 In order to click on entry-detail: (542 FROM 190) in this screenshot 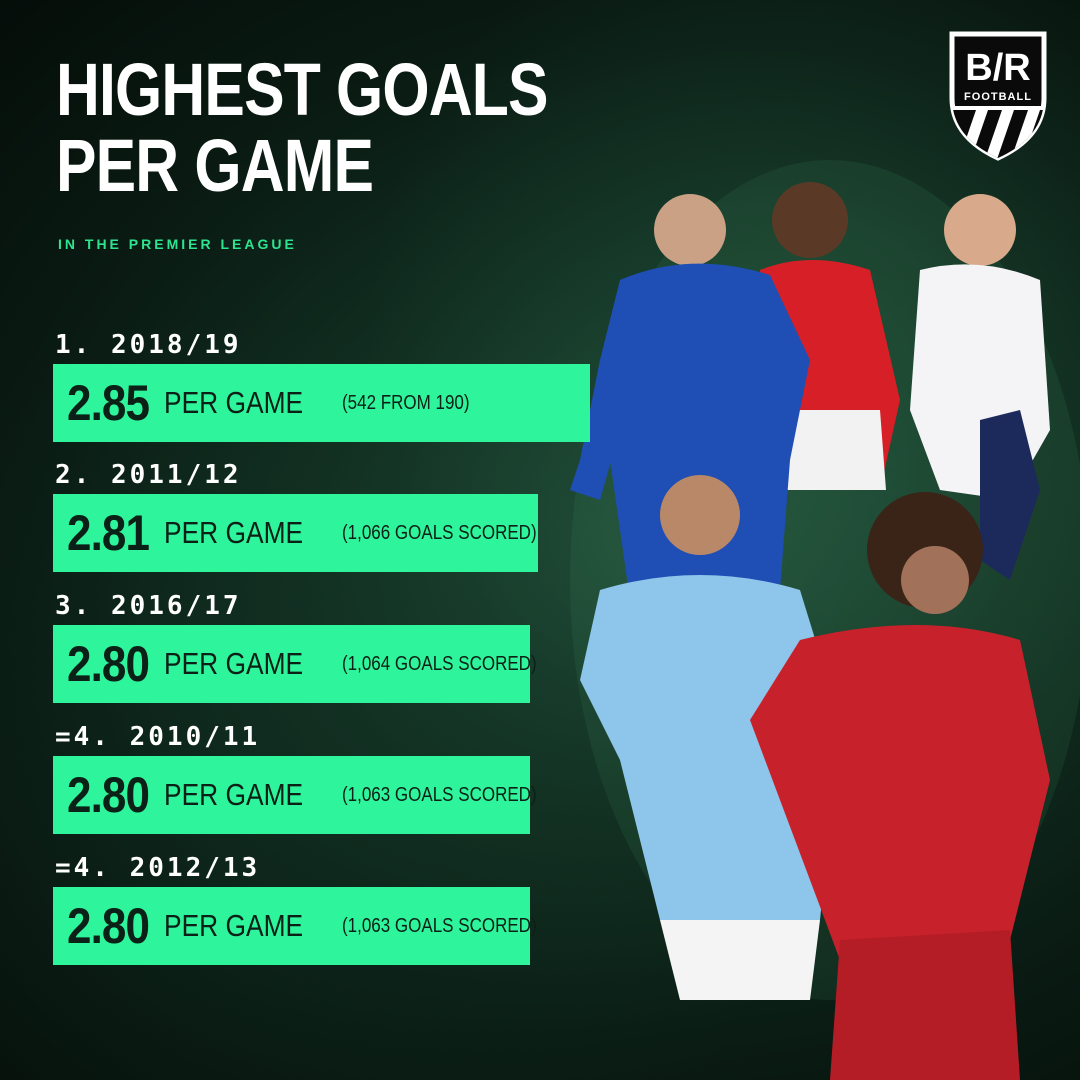, I will do `click(405, 402)`.